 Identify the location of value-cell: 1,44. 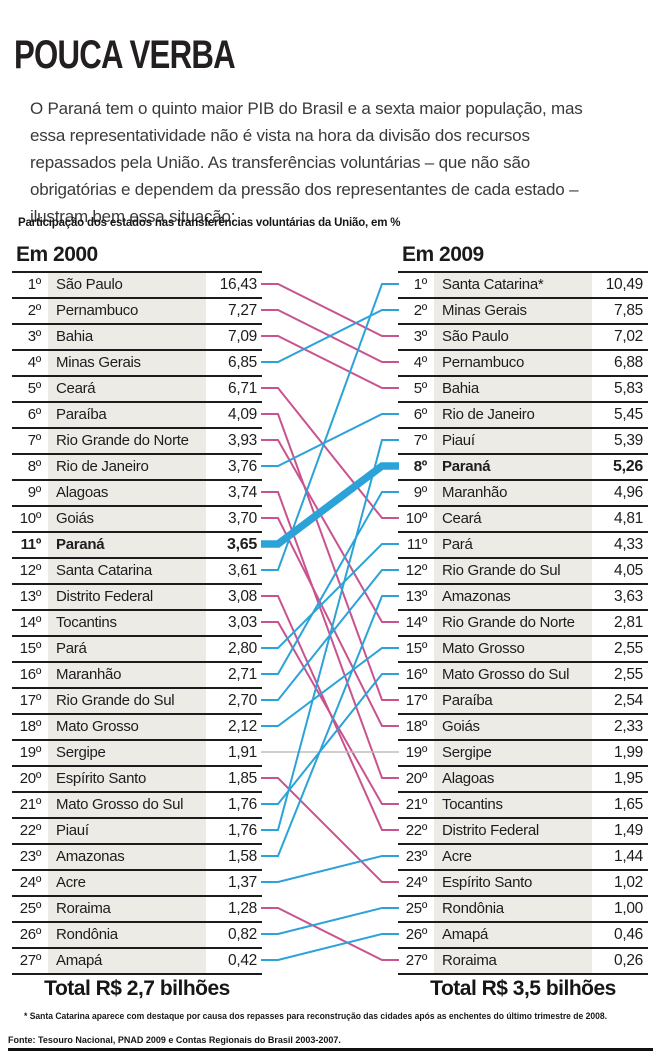
(628, 856).